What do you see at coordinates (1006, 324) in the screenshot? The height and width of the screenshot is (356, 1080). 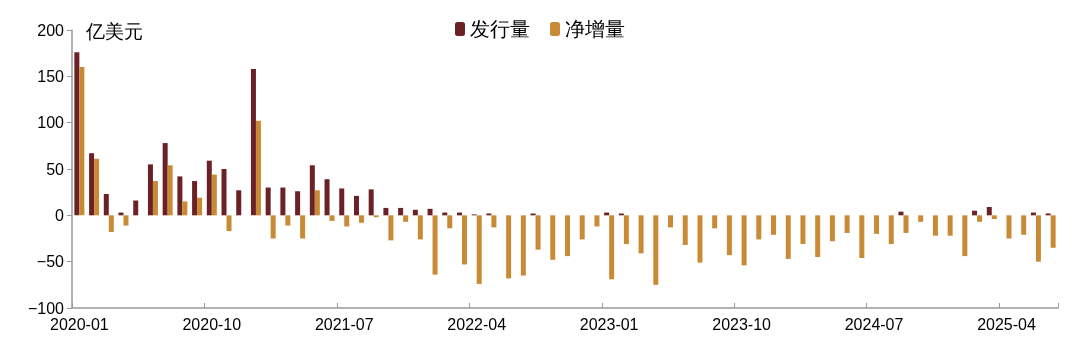 I see `x-tick-label: 2025-04` at bounding box center [1006, 324].